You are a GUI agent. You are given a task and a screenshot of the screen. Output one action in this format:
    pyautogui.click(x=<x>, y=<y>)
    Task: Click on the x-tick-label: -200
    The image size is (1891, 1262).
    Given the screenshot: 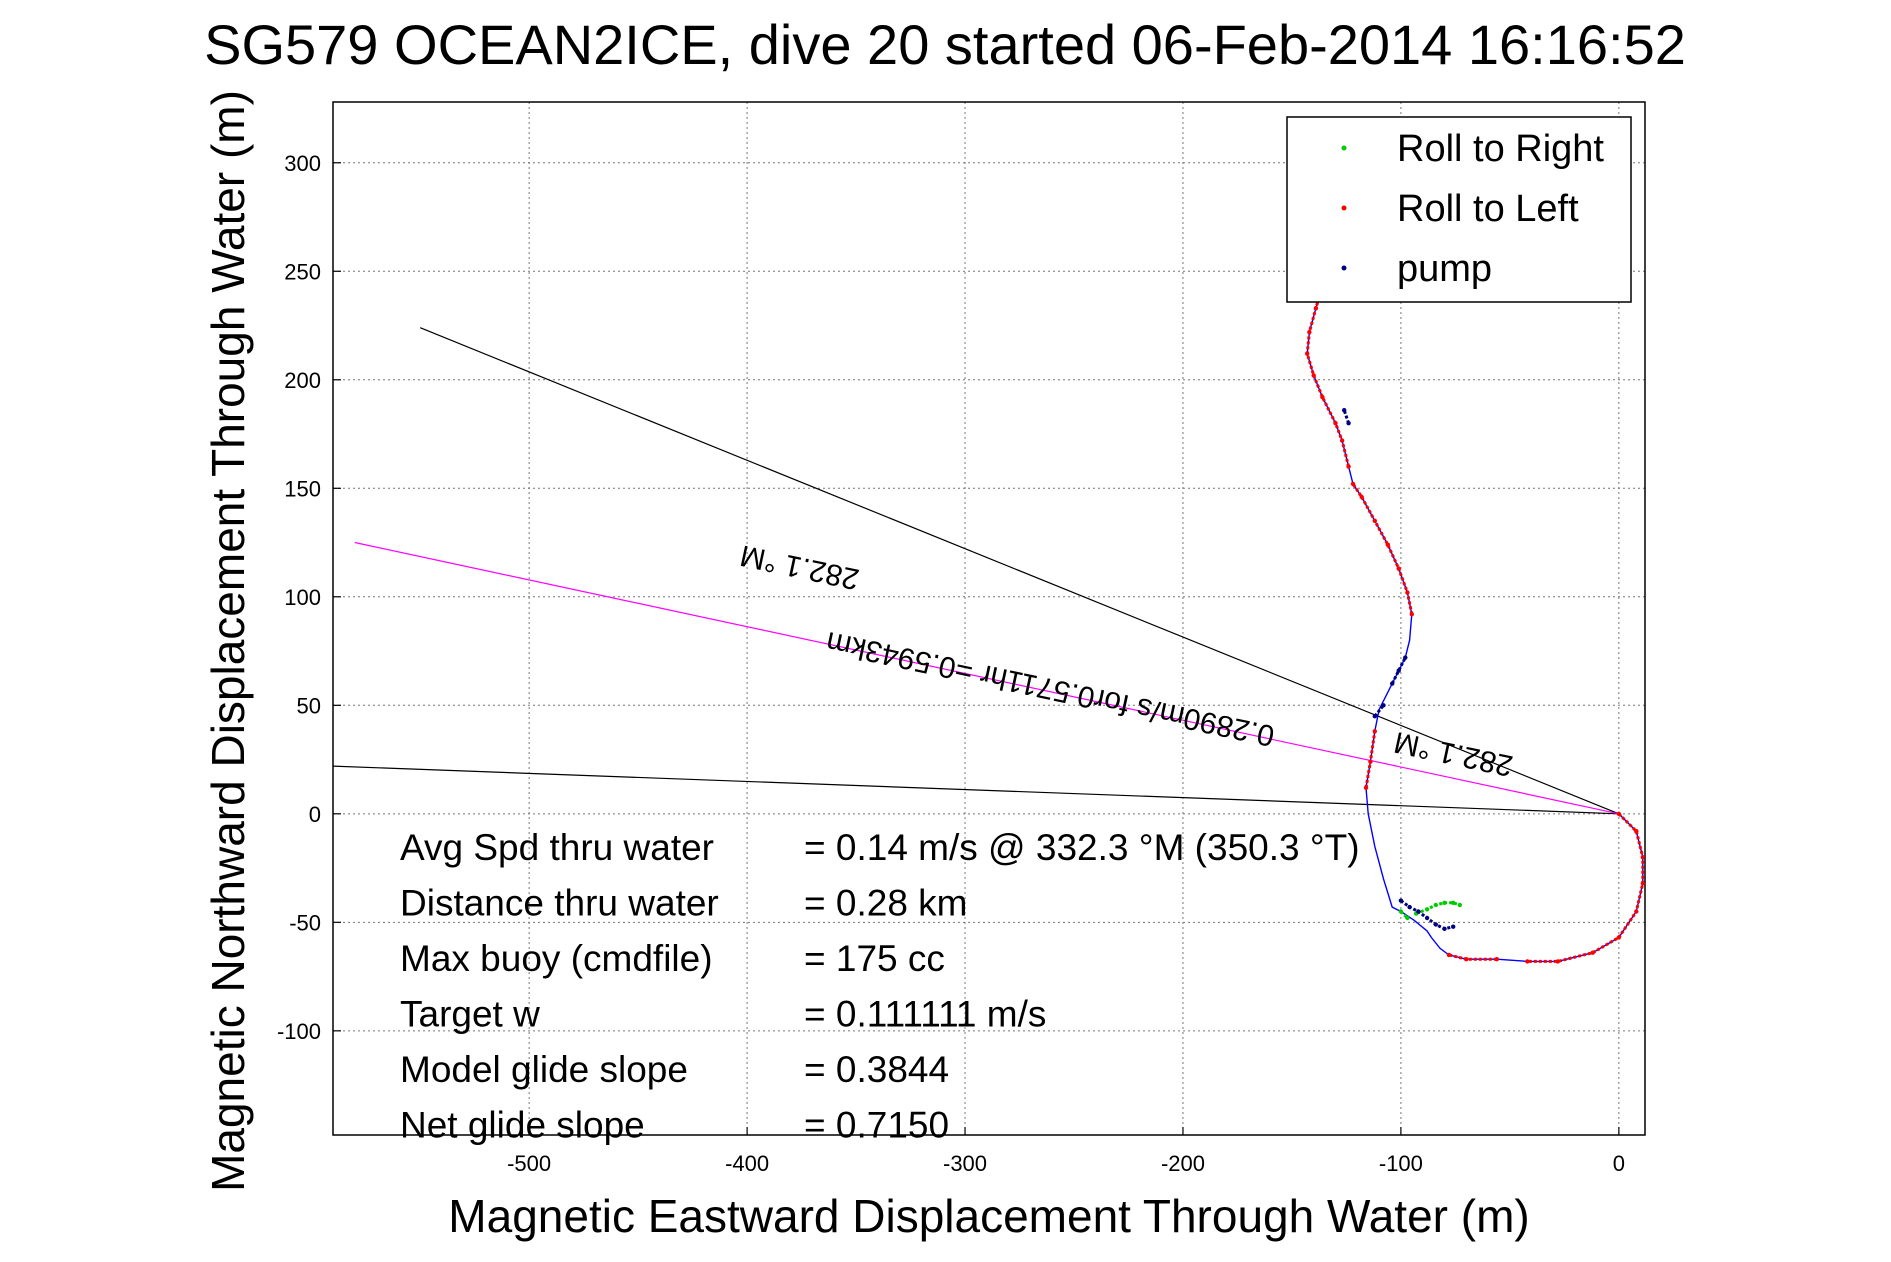 What is the action you would take?
    pyautogui.click(x=1183, y=1163)
    